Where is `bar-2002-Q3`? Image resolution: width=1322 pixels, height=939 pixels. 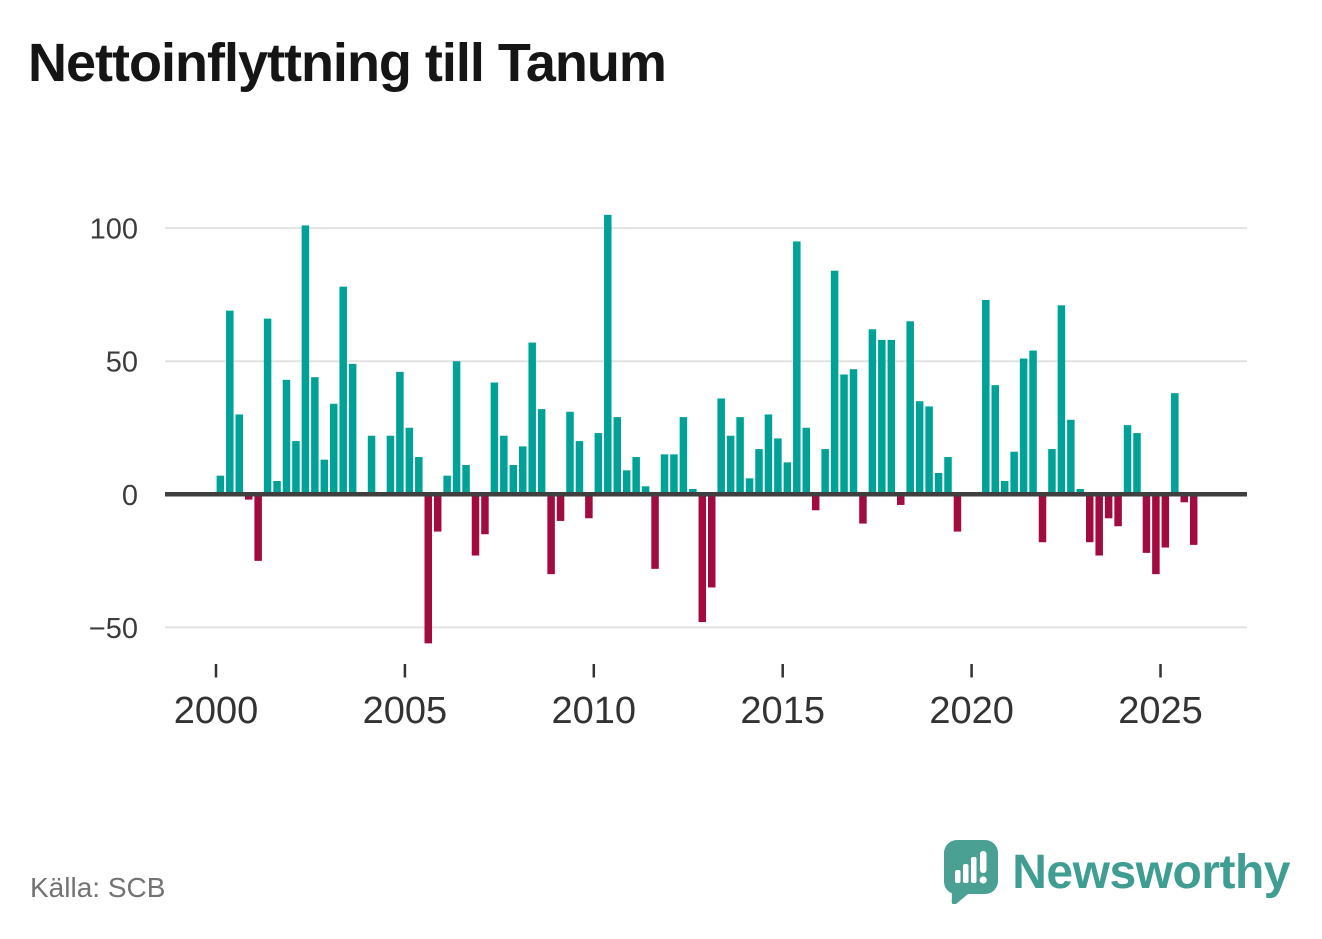
bar-2002-Q3 is located at coordinates (315, 436).